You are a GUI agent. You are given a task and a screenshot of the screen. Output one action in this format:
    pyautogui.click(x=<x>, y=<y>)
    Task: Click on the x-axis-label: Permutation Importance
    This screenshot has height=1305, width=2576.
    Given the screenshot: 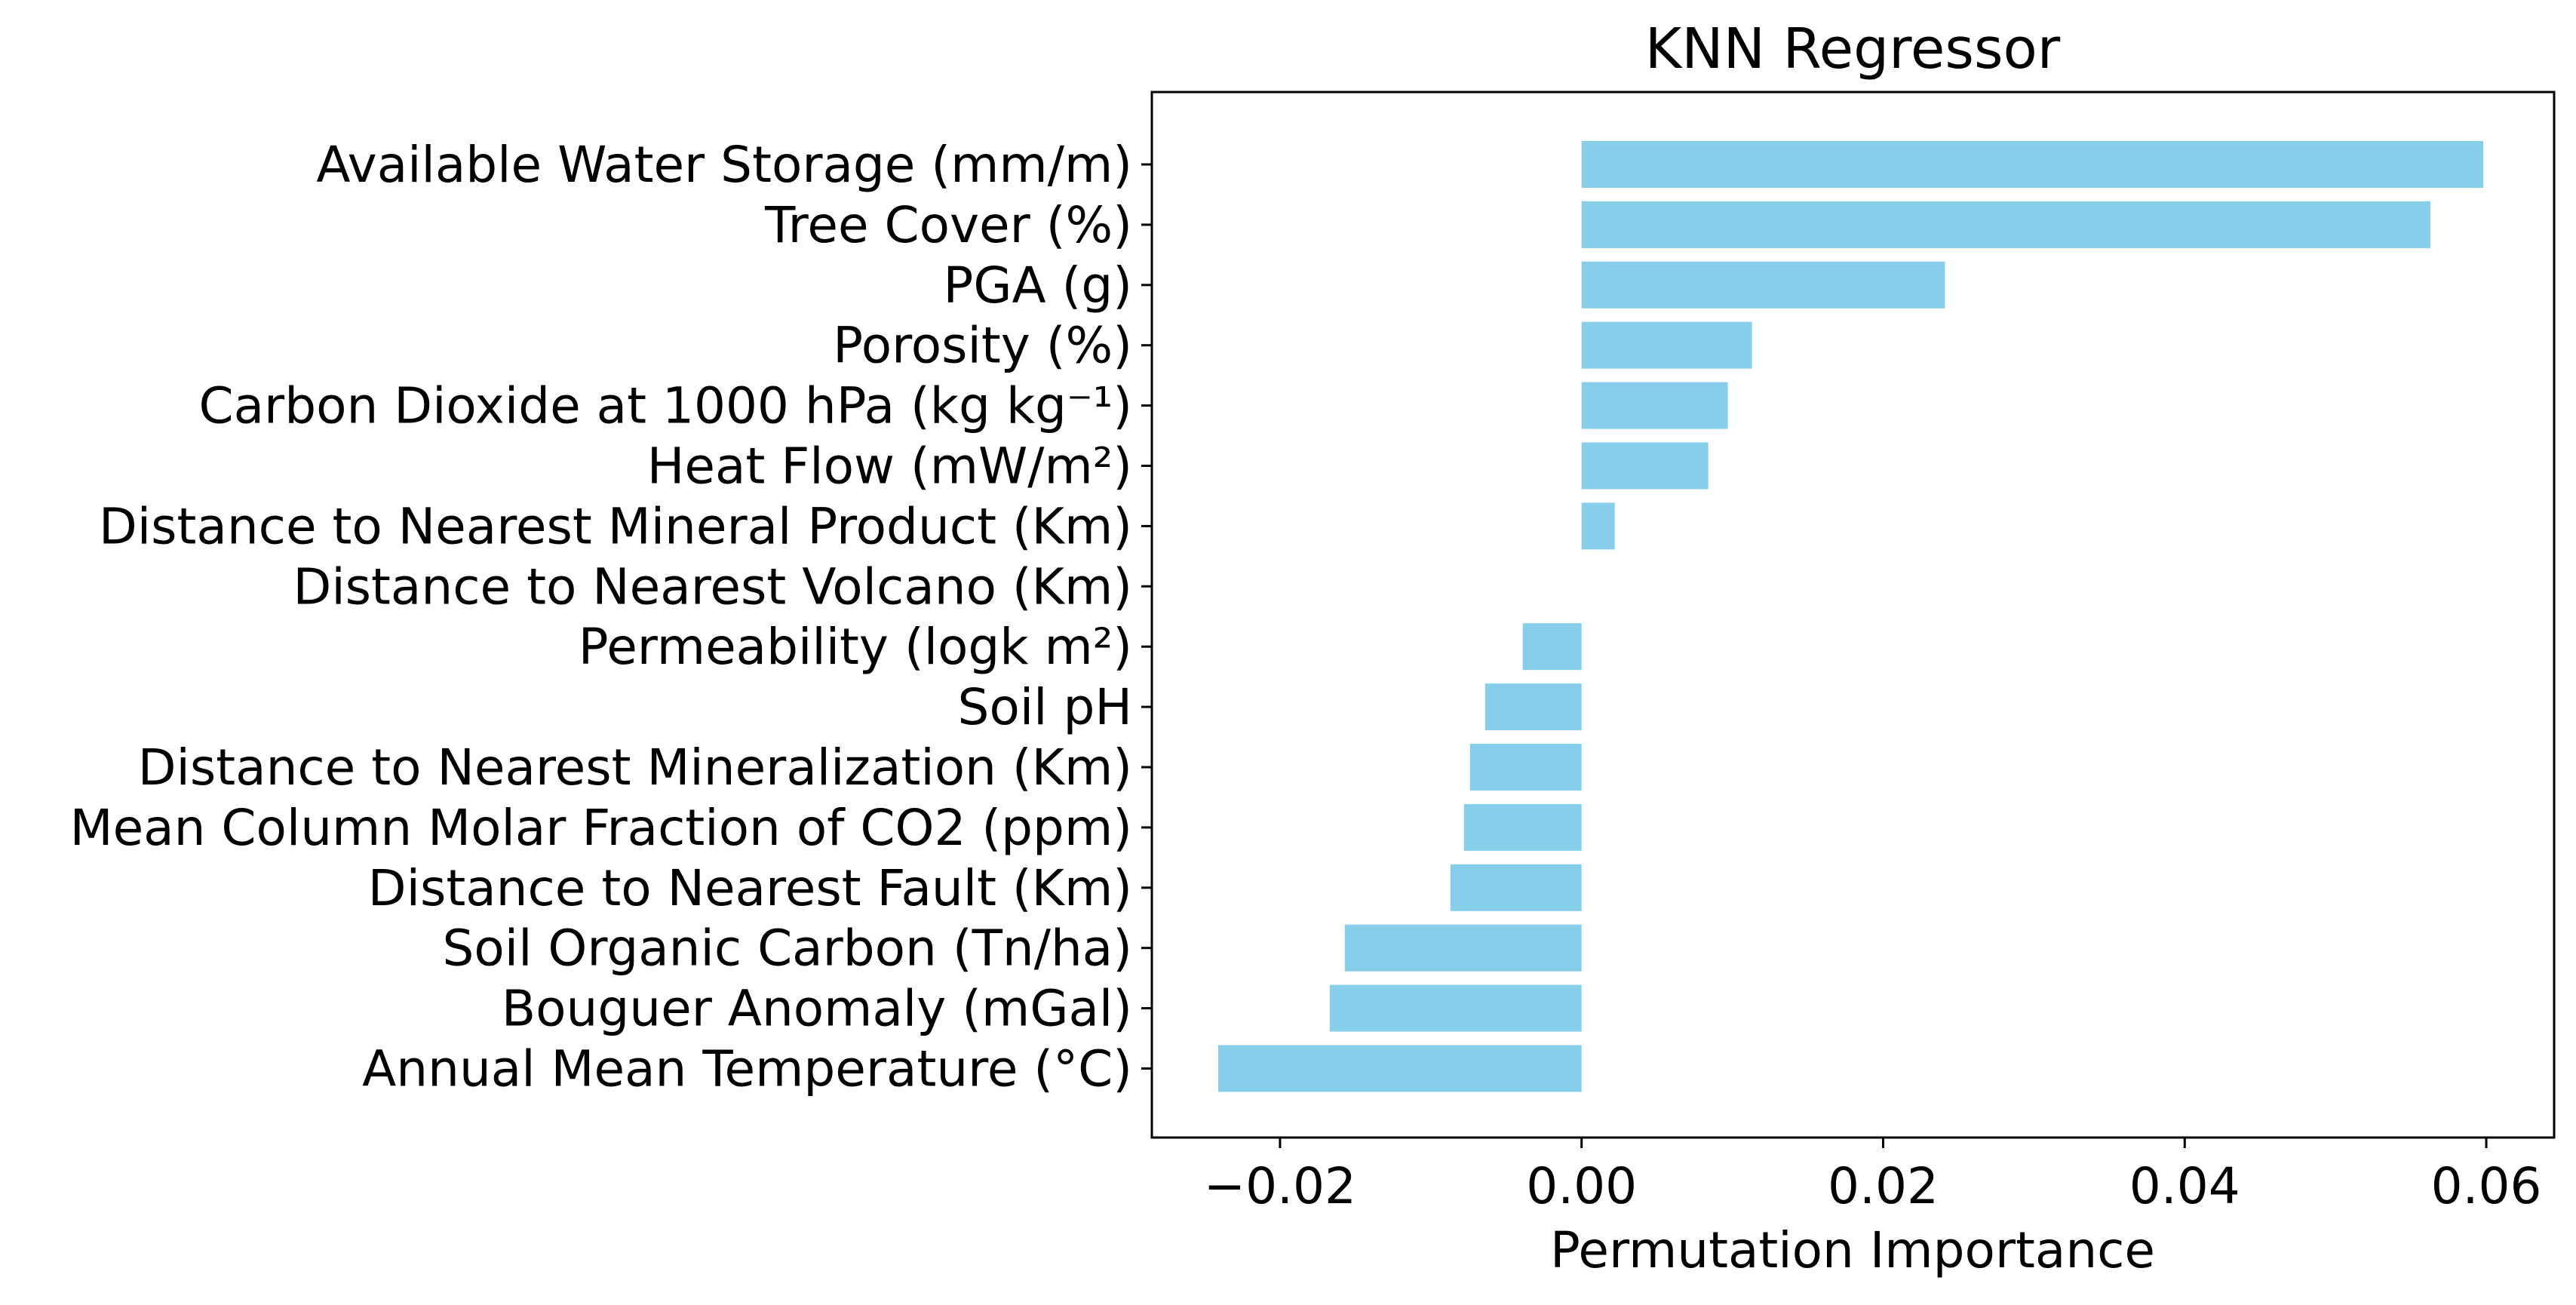 What is the action you would take?
    pyautogui.click(x=1852, y=1250)
    